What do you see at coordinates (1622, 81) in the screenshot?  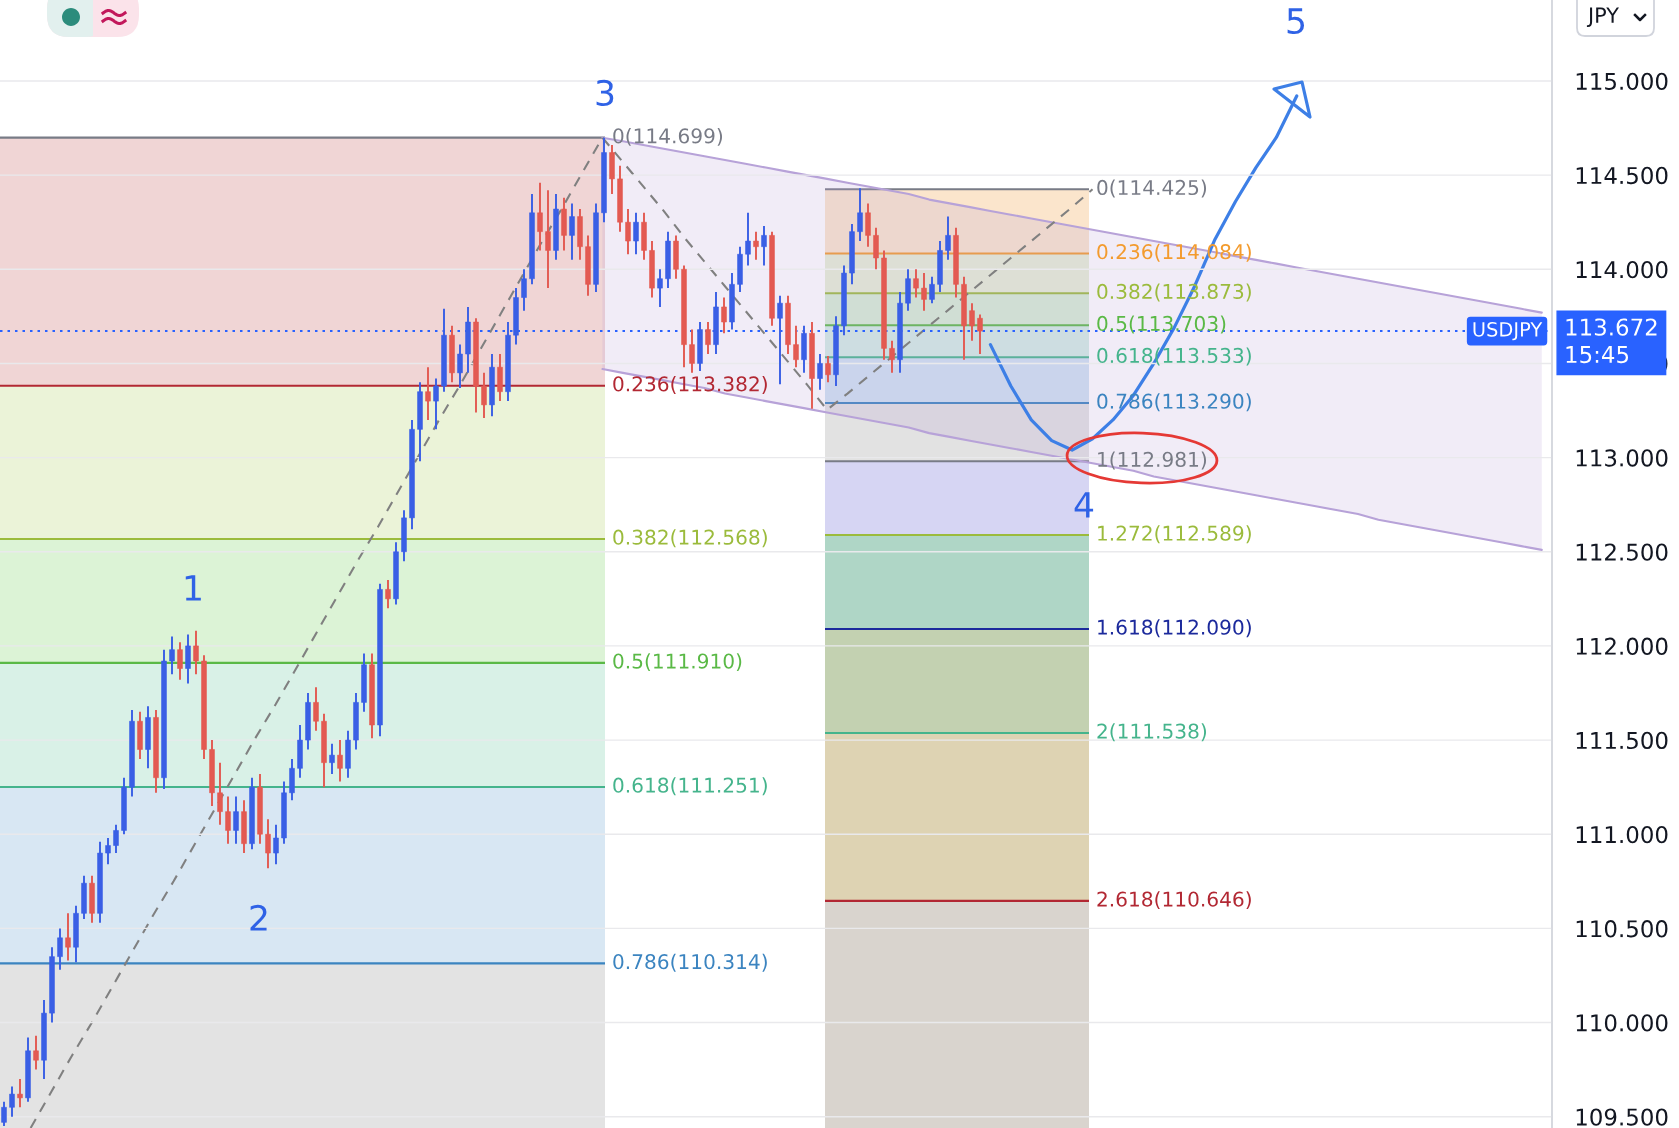 I see `y-tick-label: 115.000` at bounding box center [1622, 81].